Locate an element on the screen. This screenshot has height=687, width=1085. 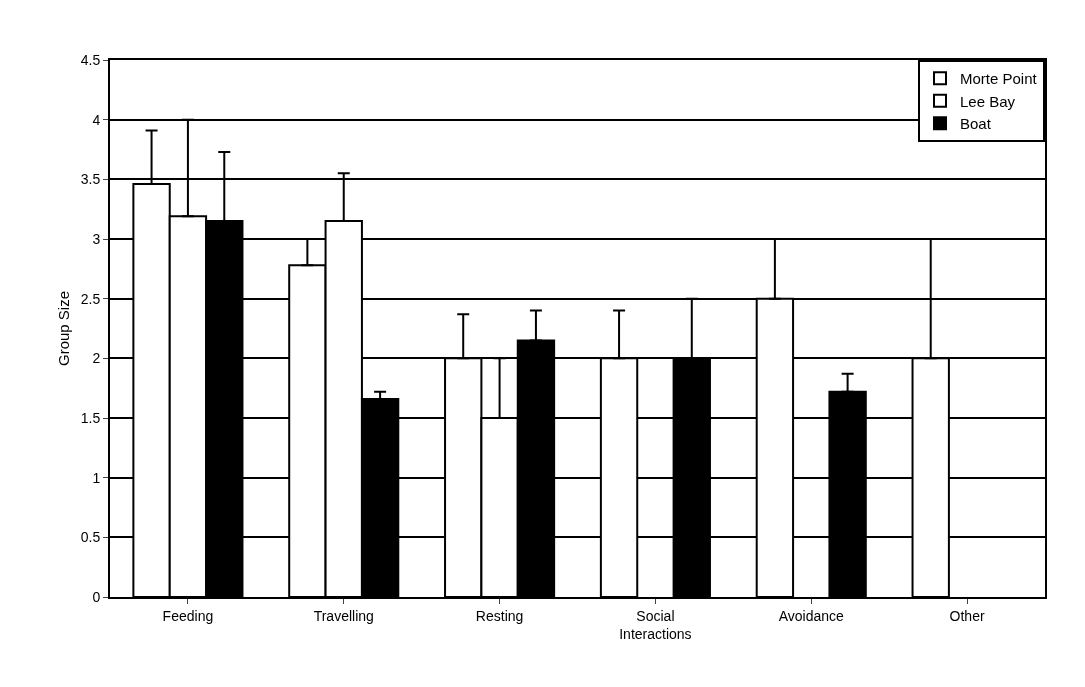
y-tick-label: 0.5 is located at coordinates (90, 537).